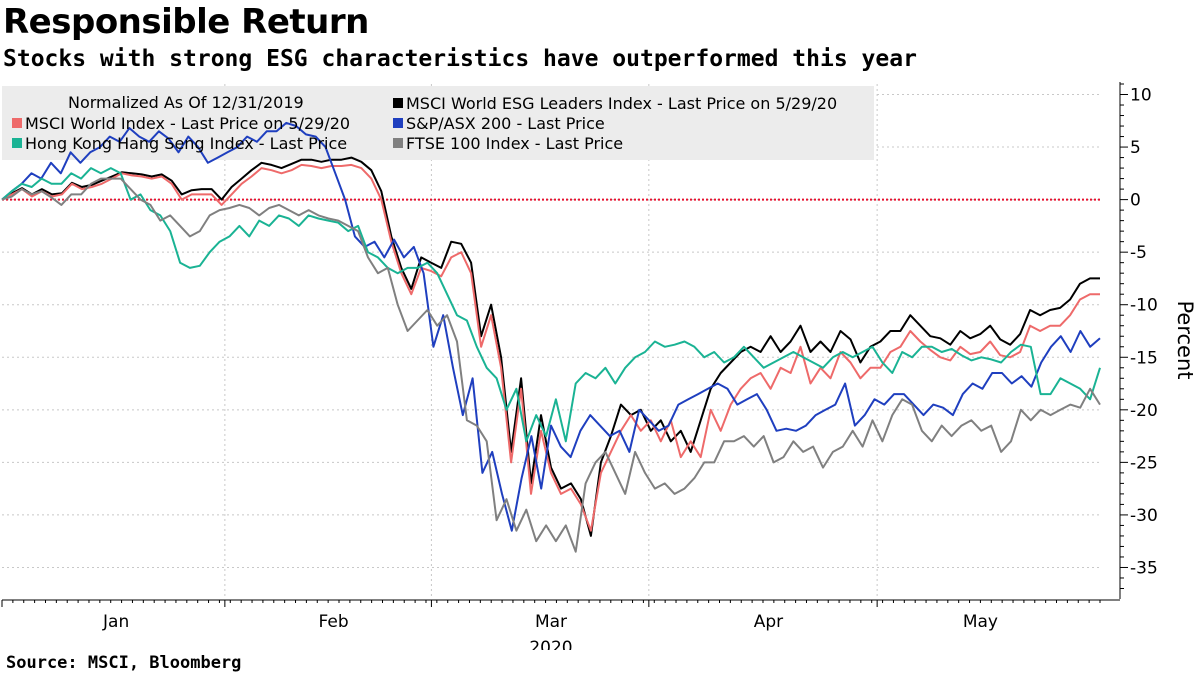 The height and width of the screenshot is (675, 1200). Describe the element at coordinates (187, 123) in the screenshot. I see `legend-label-1: MSCI World Index - Last Price on 5/29/20` at that location.